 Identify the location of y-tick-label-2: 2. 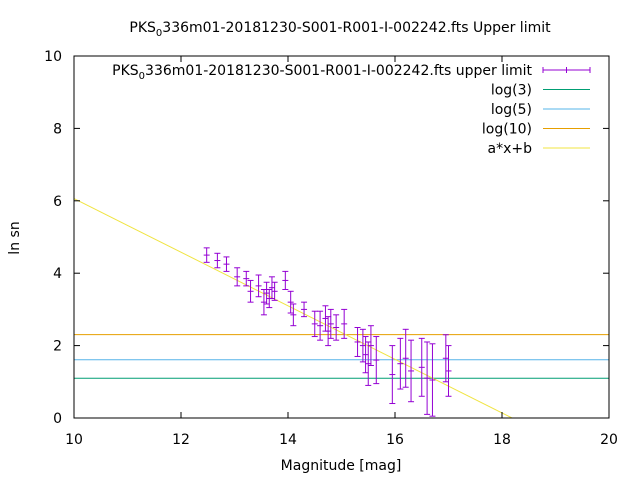
(57, 347).